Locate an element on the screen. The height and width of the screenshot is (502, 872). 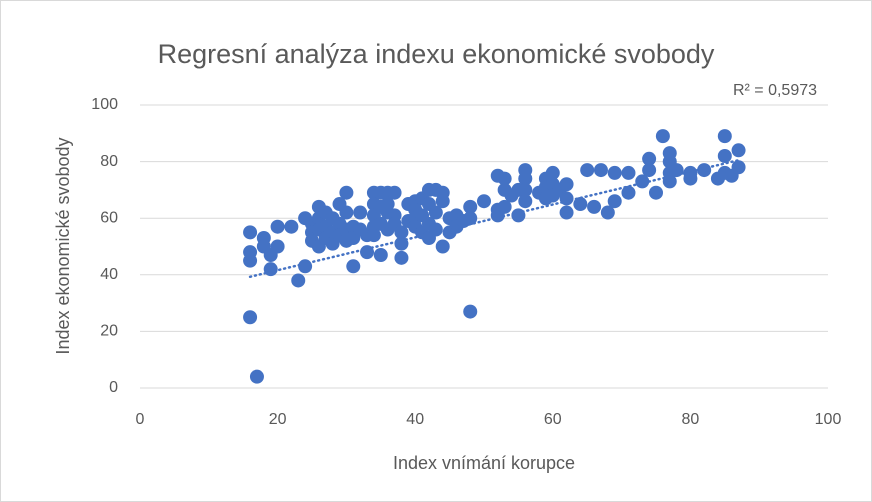
y-axis-label: Index ekonomické svobody is located at coordinates (63, 245).